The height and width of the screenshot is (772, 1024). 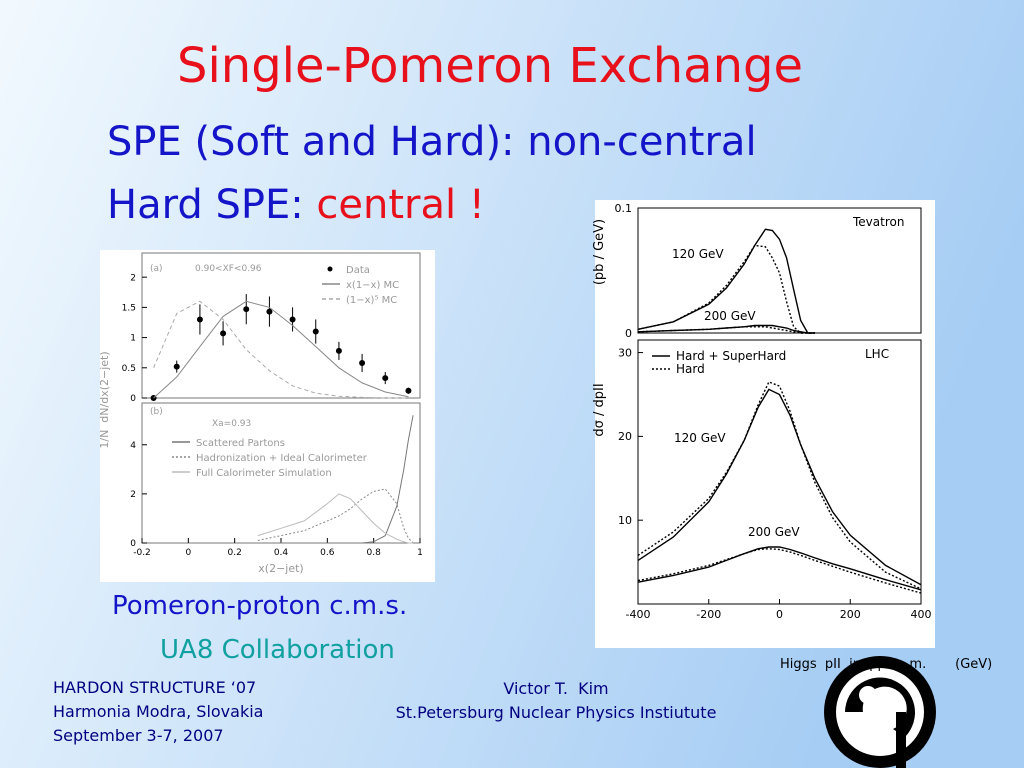 What do you see at coordinates (104, 399) in the screenshot?
I see `y-axis-label: 1/N dN/dx(2−jet)` at bounding box center [104, 399].